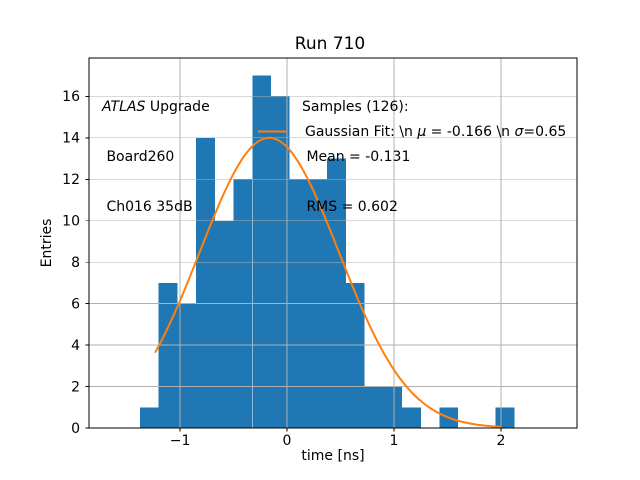 The image size is (640, 480). I want to click on x-tick-label: −1, so click(180, 441).